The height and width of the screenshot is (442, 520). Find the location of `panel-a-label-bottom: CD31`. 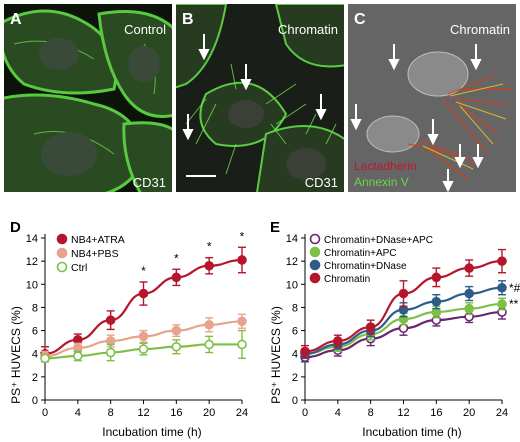

panel-a-label-bottom: CD31 is located at coordinates (149, 182).